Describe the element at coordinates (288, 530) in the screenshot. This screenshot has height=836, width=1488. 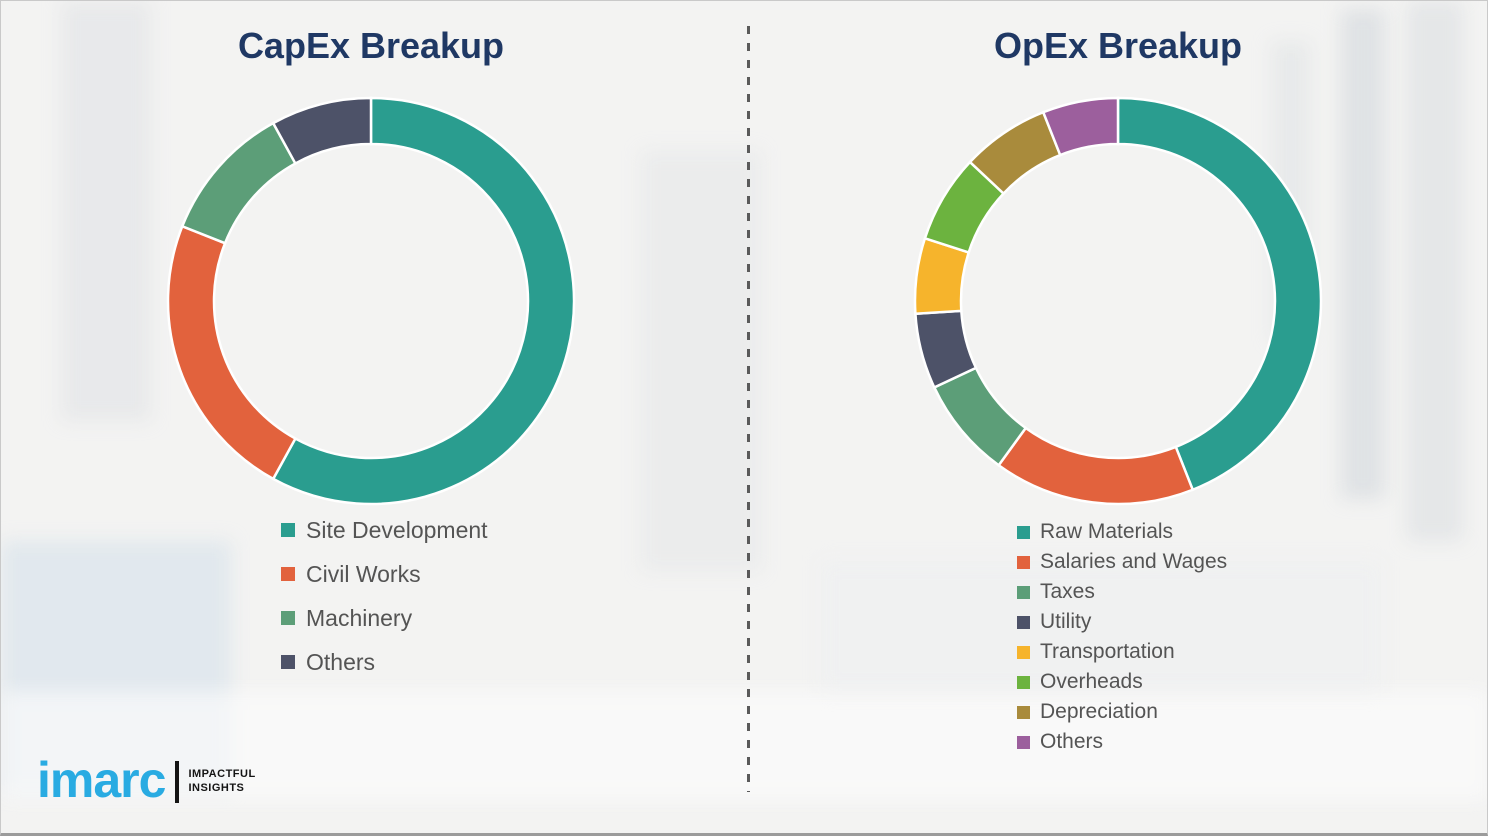
I see `legend-swatch-site-development` at that location.